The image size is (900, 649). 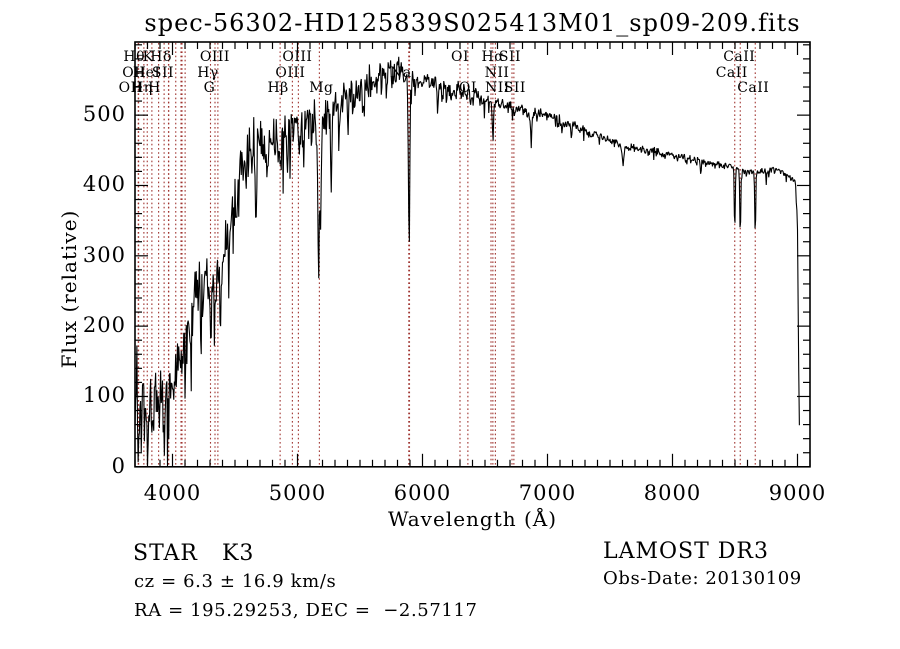 What do you see at coordinates (104, 325) in the screenshot?
I see `y-tick-label: 200` at bounding box center [104, 325].